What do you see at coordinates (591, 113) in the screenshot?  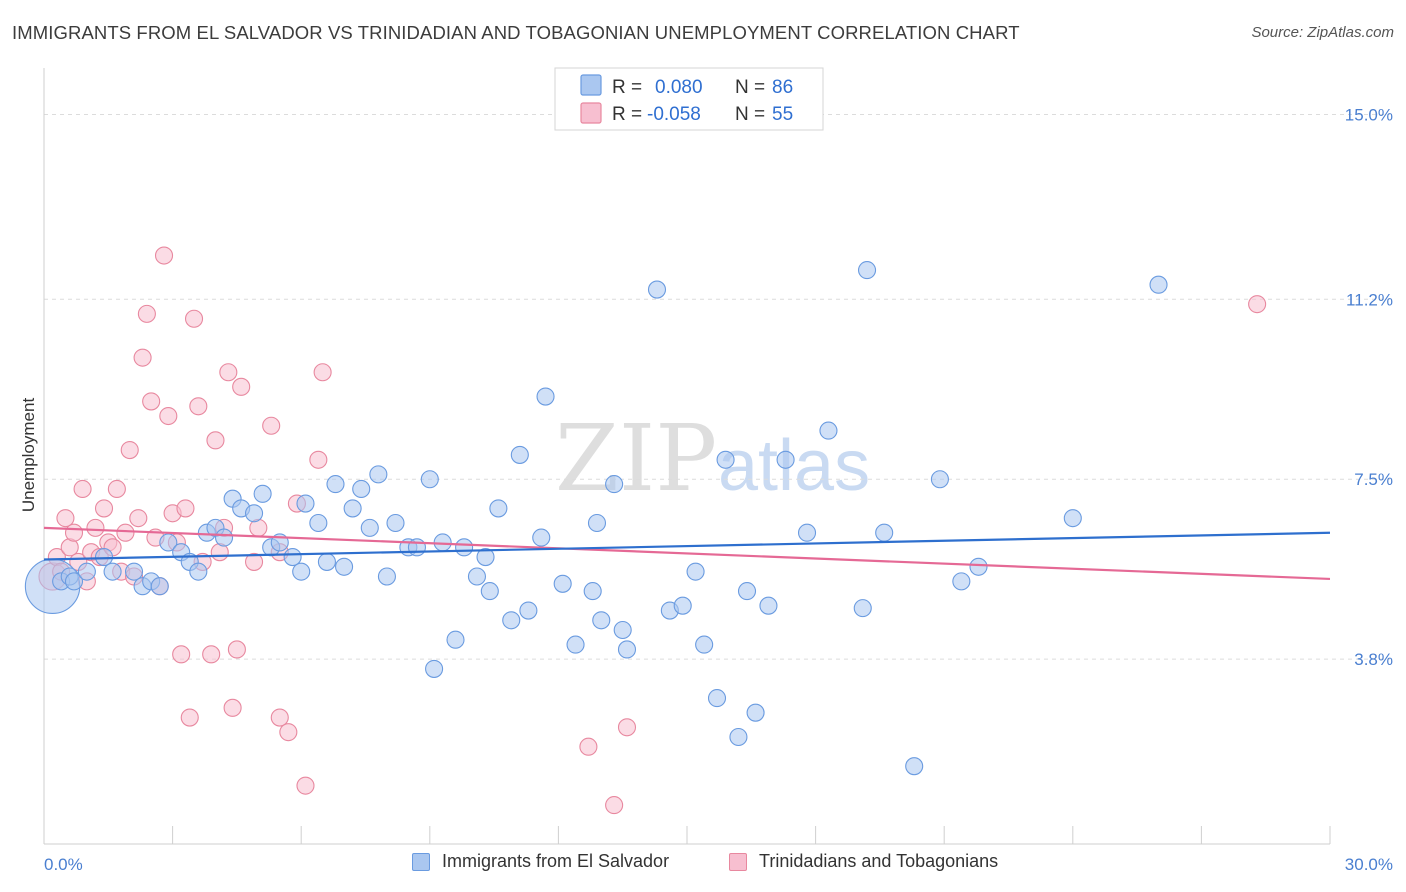 I see `legend-swatch-trinidadians` at bounding box center [591, 113].